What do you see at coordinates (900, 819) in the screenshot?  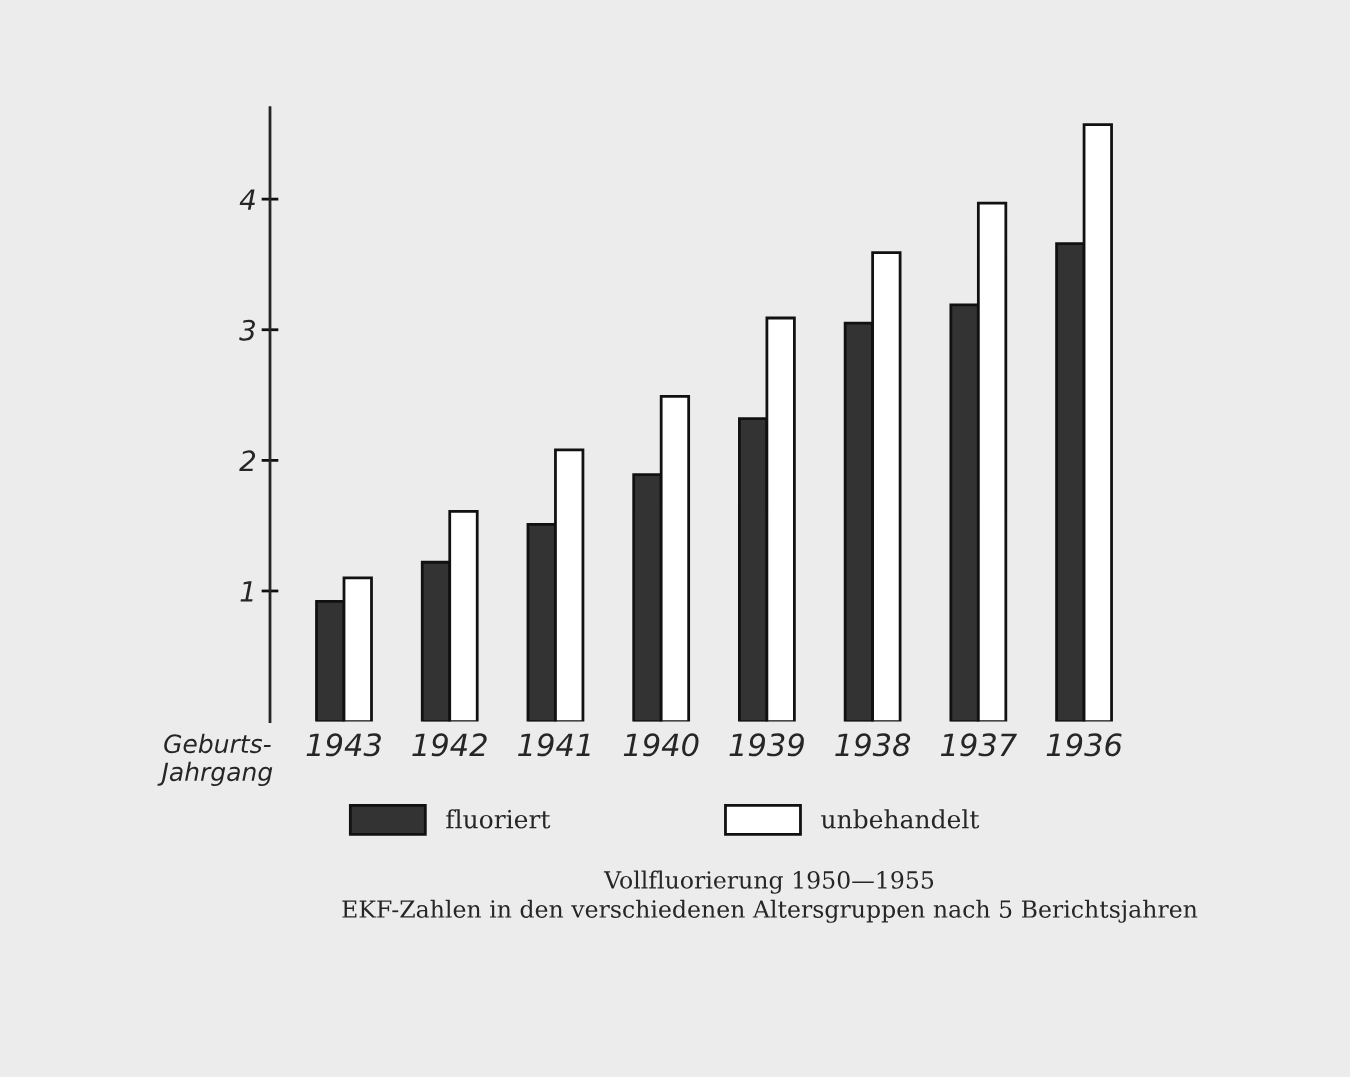 I see `legend-label: unbehandelt` at bounding box center [900, 819].